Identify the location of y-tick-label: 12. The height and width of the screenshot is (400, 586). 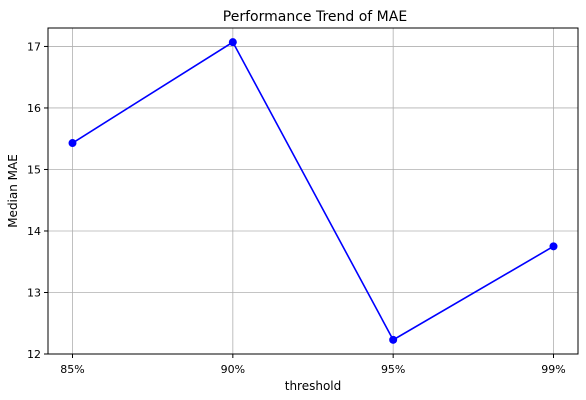
(34, 354).